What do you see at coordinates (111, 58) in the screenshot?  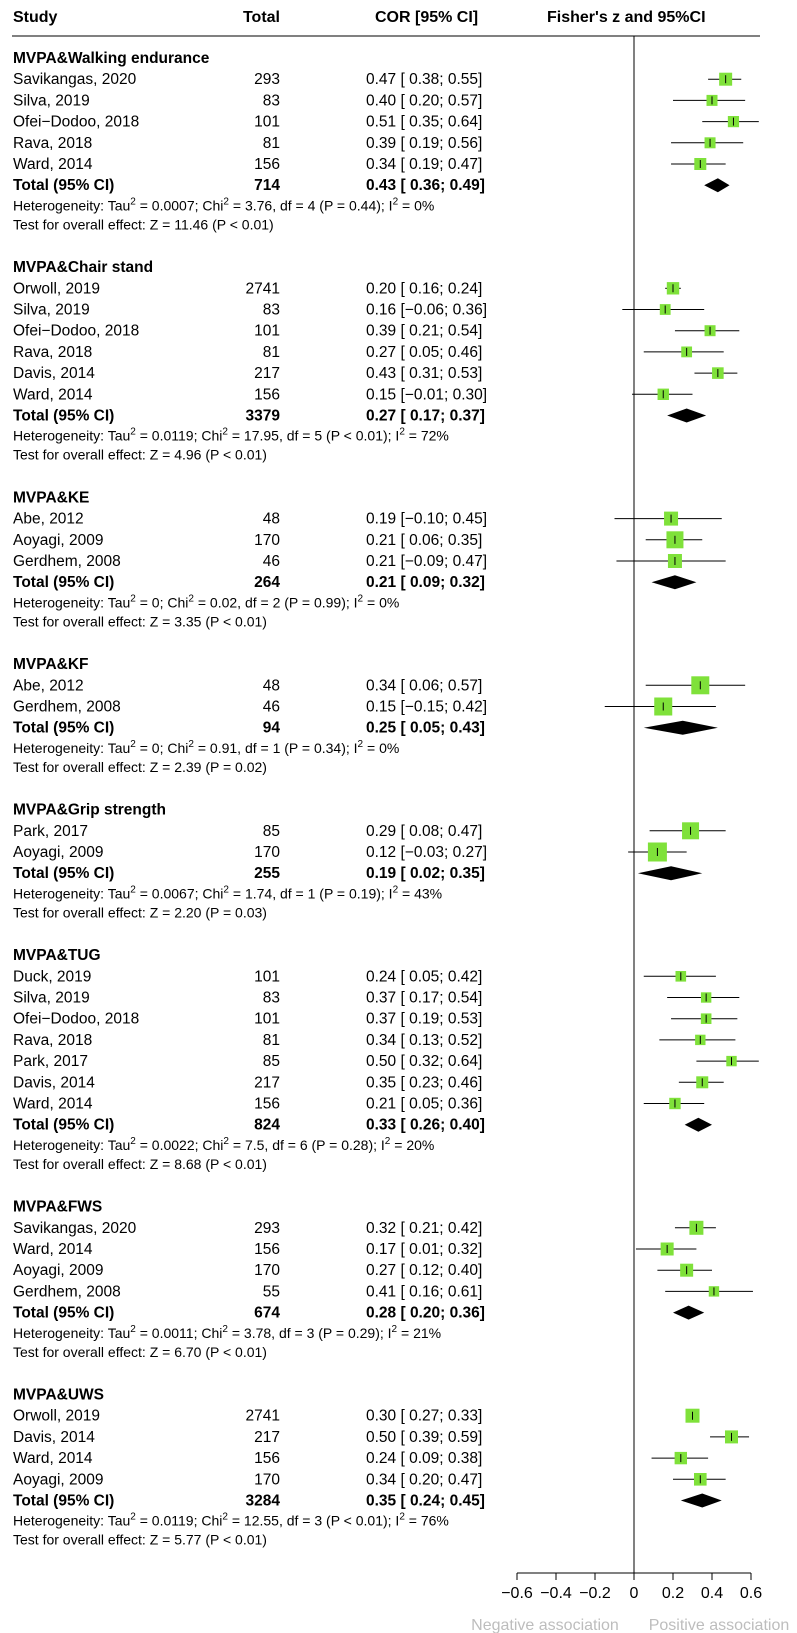 I see `group-title: MVPA&Walking endurance` at bounding box center [111, 58].